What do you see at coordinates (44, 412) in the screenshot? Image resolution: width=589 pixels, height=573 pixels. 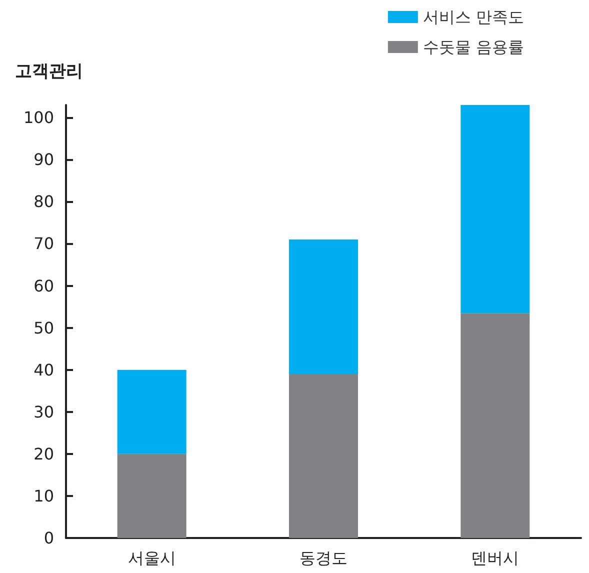 I see `y-tick-label: 30` at bounding box center [44, 412].